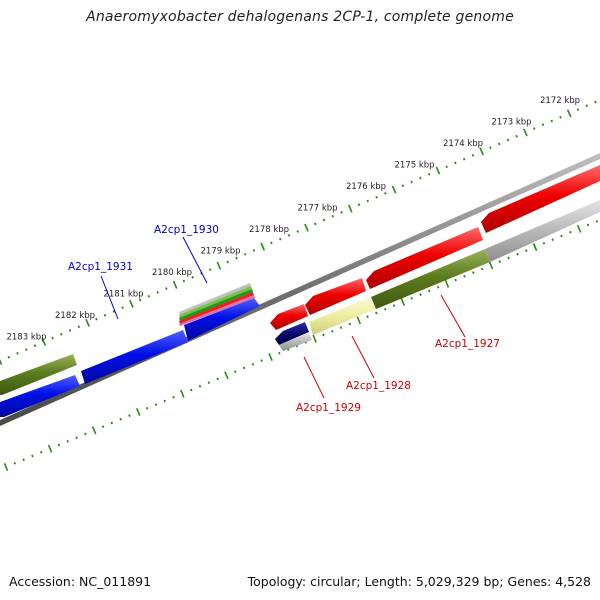  I want to click on kbp-label: 2183 kbp, so click(27, 338).